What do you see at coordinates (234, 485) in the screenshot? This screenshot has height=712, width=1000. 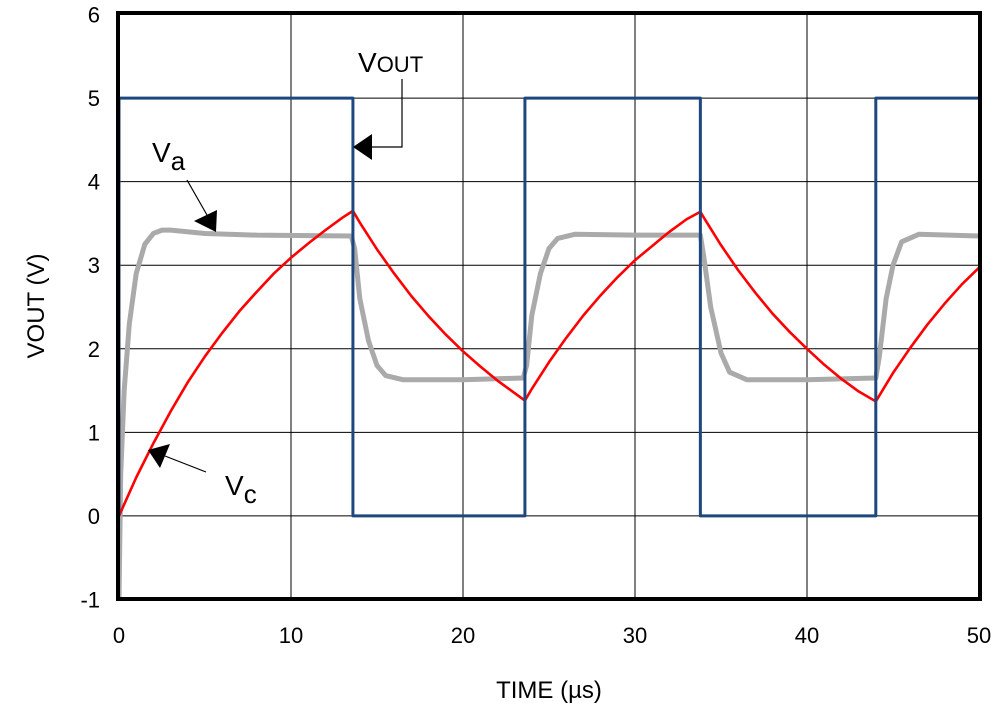 I see `annotation-vc-main: V` at bounding box center [234, 485].